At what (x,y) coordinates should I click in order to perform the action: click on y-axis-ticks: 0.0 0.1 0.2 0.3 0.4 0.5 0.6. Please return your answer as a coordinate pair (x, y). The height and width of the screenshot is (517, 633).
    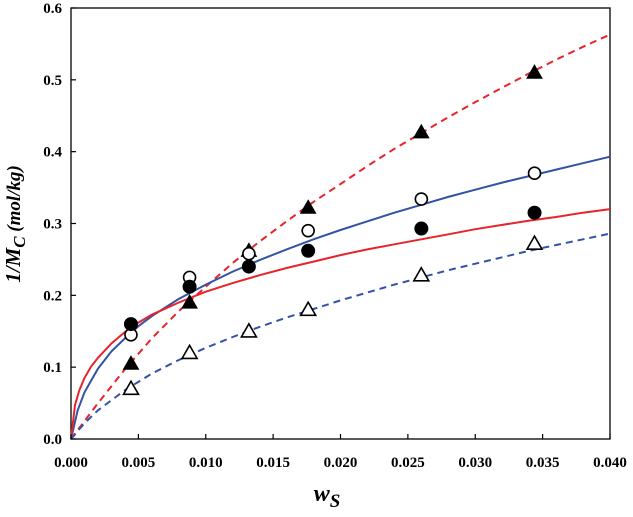
    Looking at the image, I should click on (59, 224).